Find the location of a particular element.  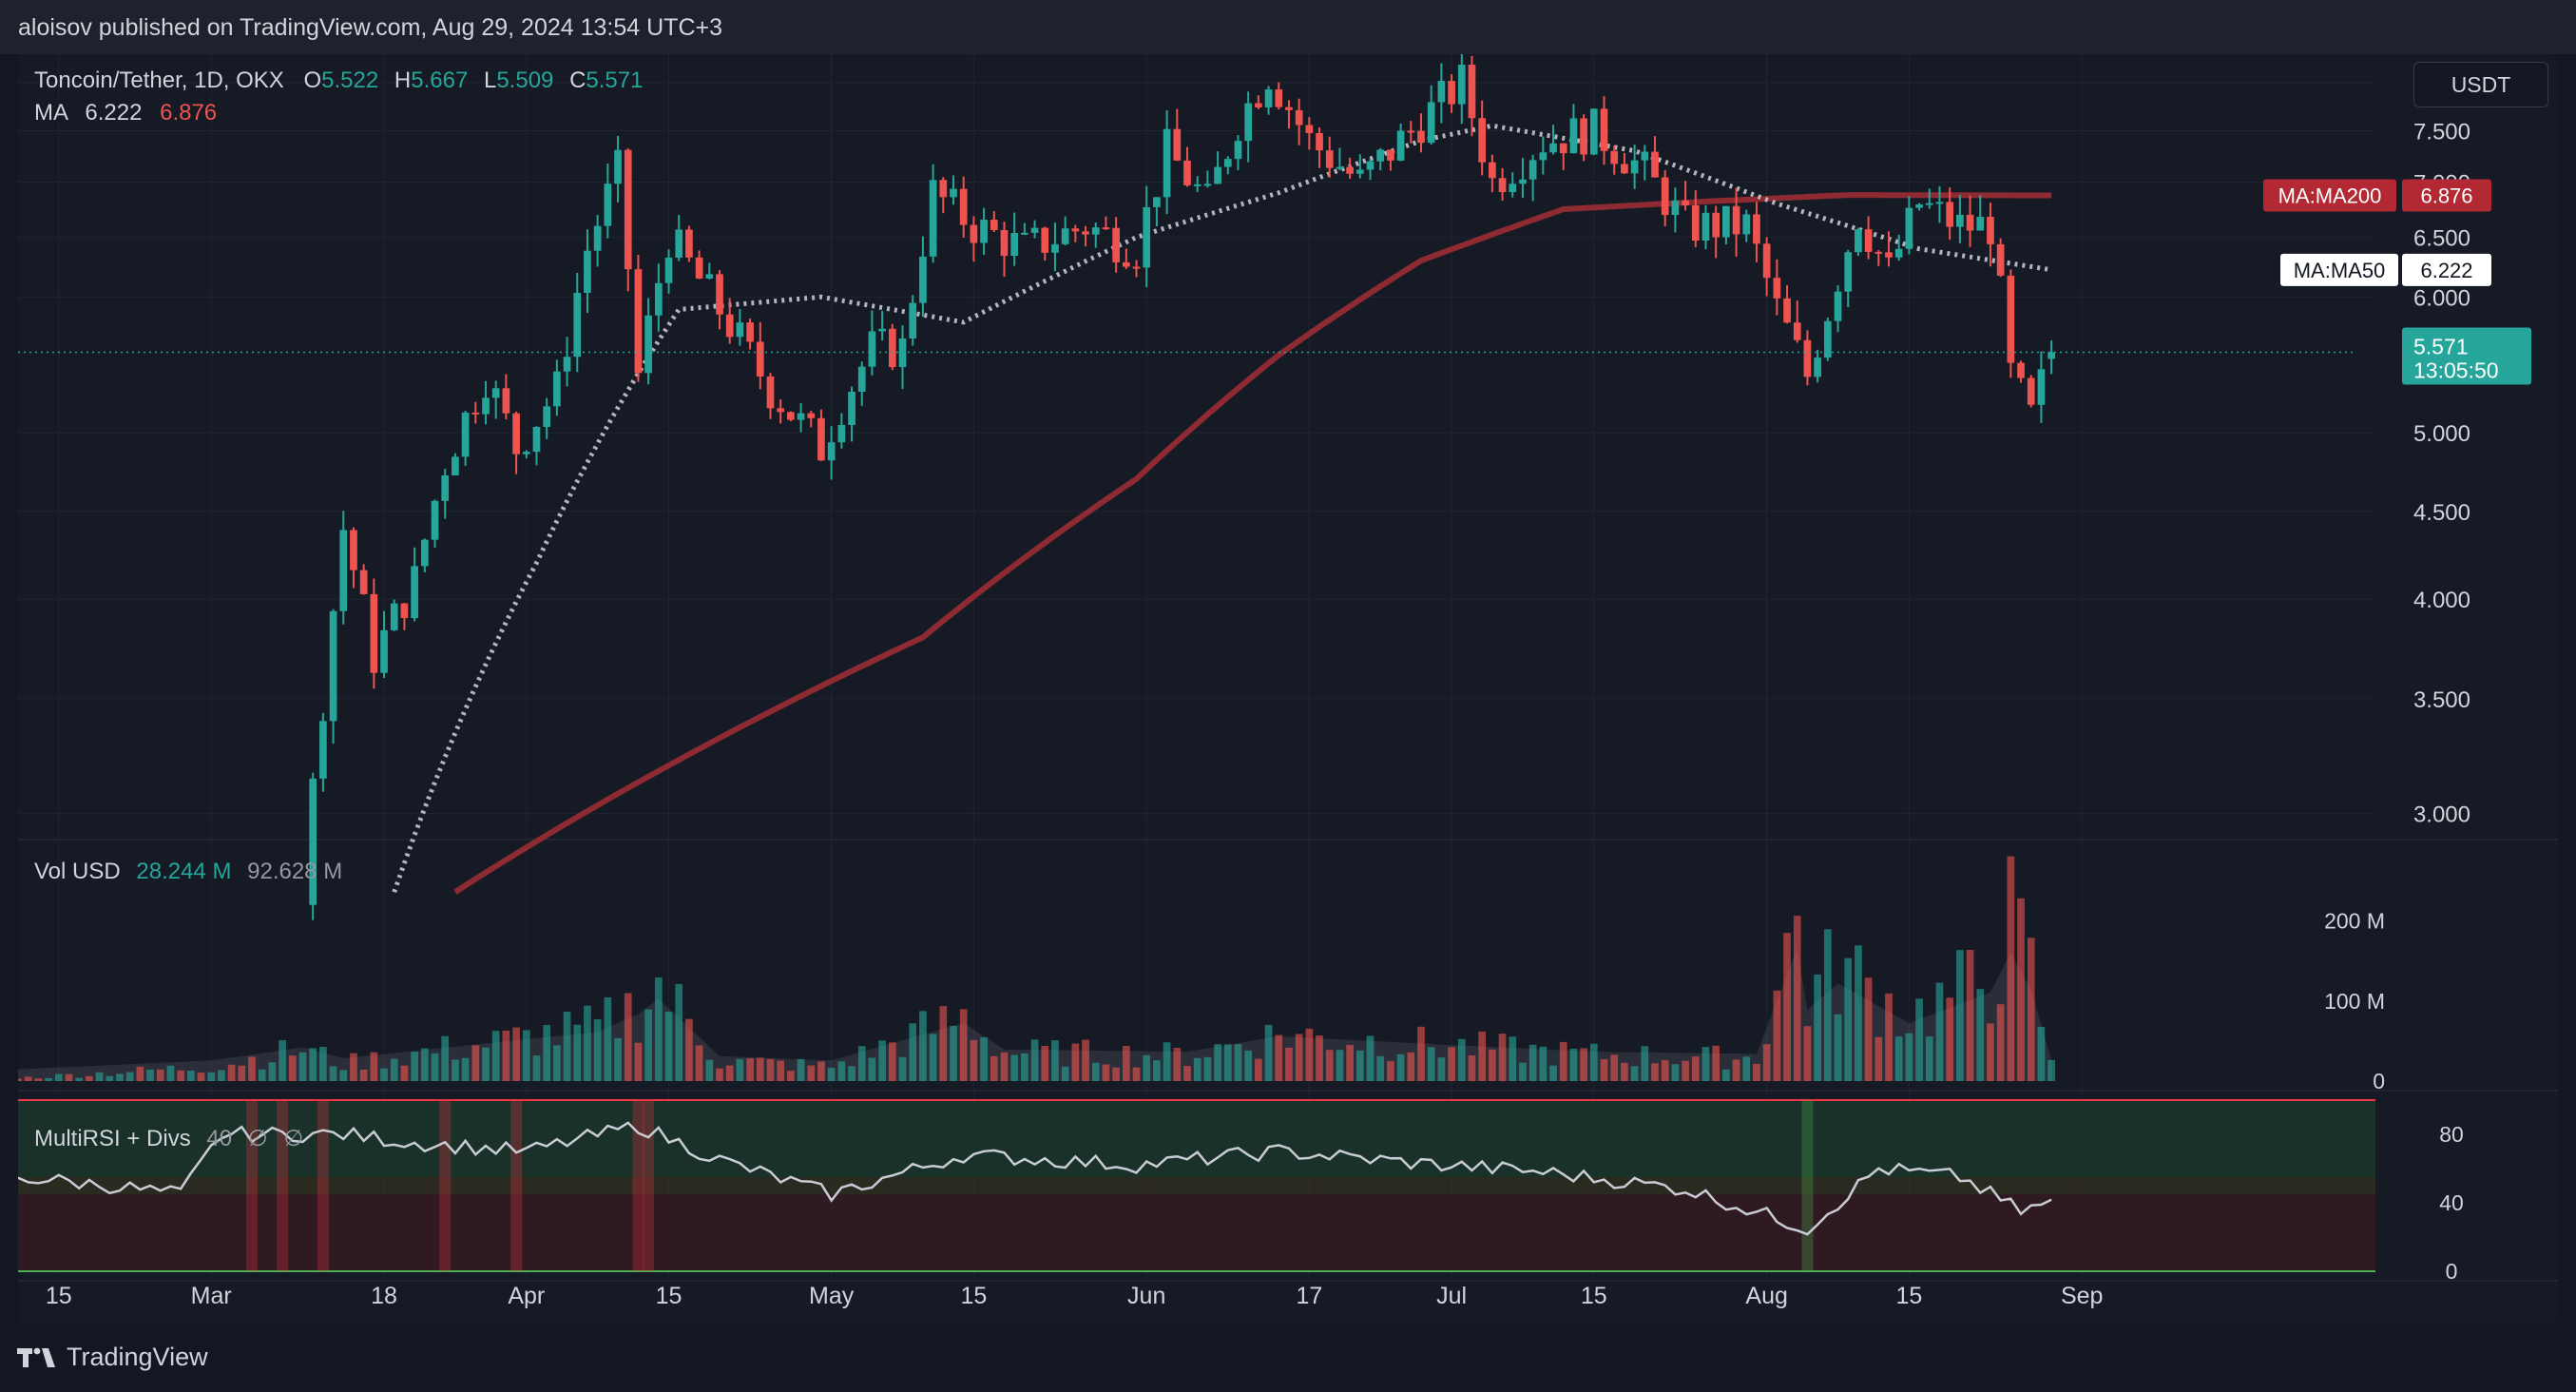

ma200-axis-tag-label: MA:MA200 is located at coordinates (2330, 196).